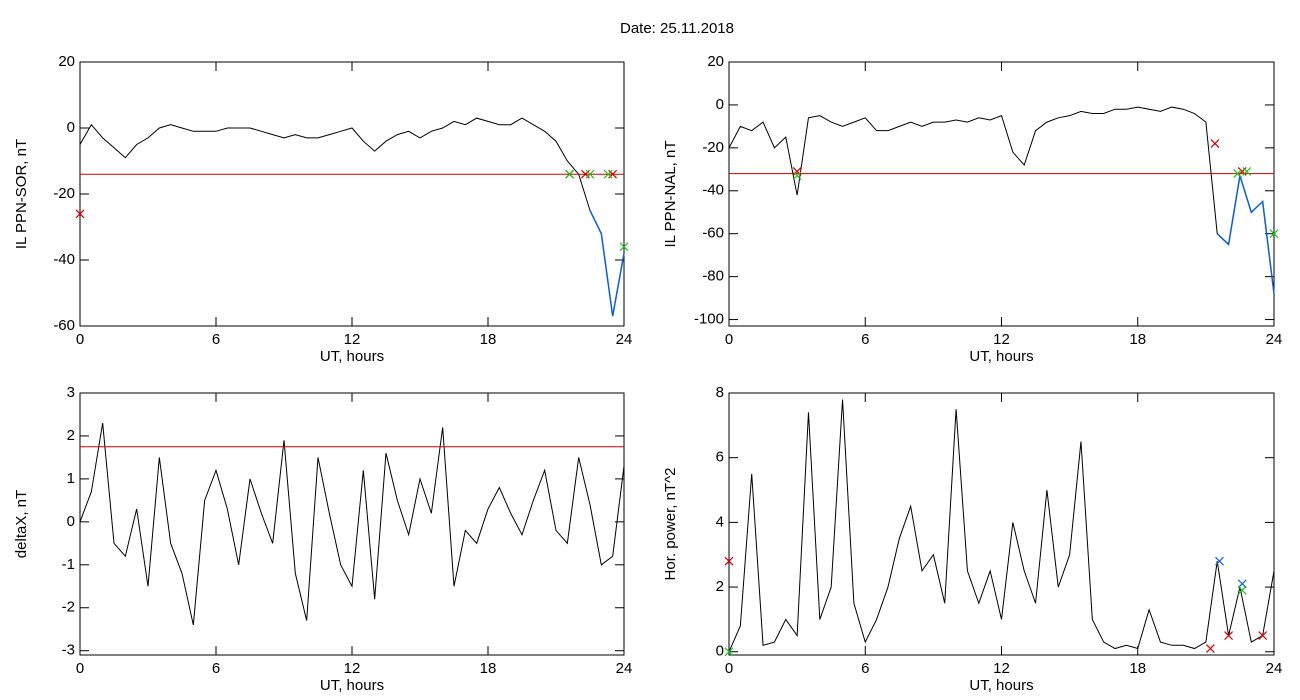  Describe the element at coordinates (720, 392) in the screenshot. I see `y-tick-label: 8` at that location.